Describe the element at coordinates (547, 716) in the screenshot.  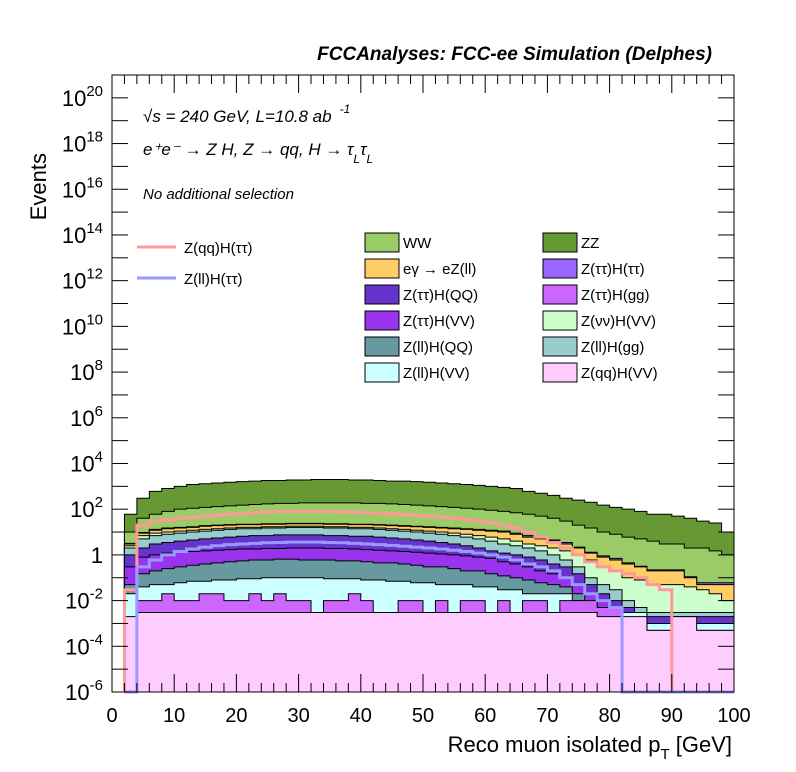
I see `x-tick-label: 70` at that location.